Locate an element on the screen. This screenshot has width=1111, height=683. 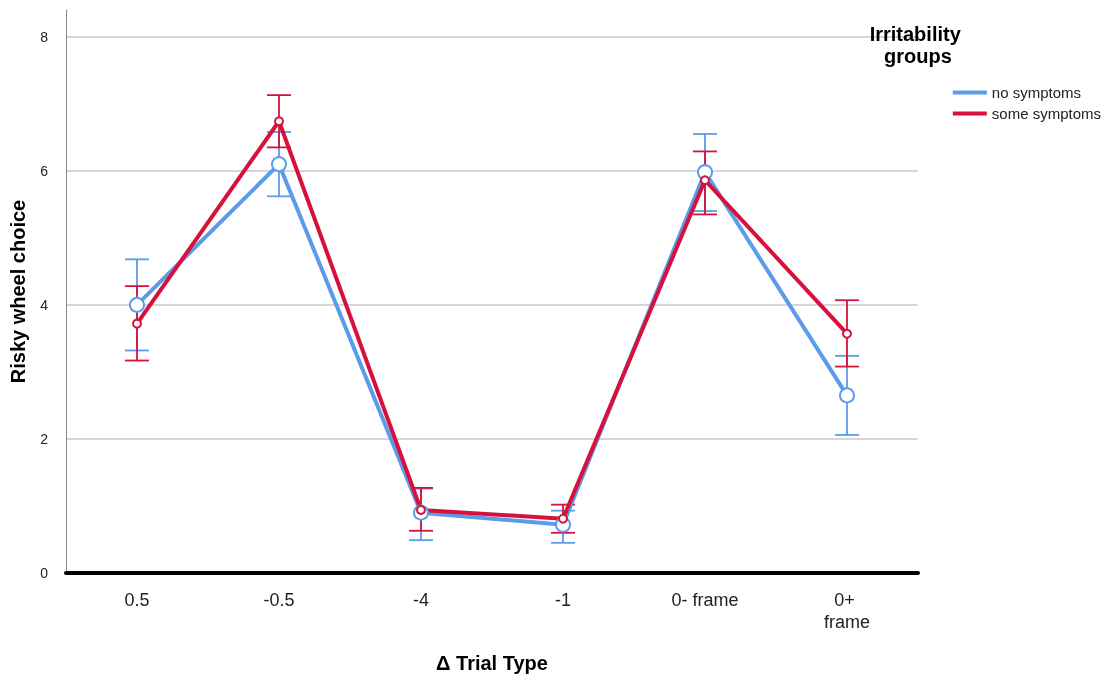
legend-title: Irritability groups is located at coordinates (918, 45).